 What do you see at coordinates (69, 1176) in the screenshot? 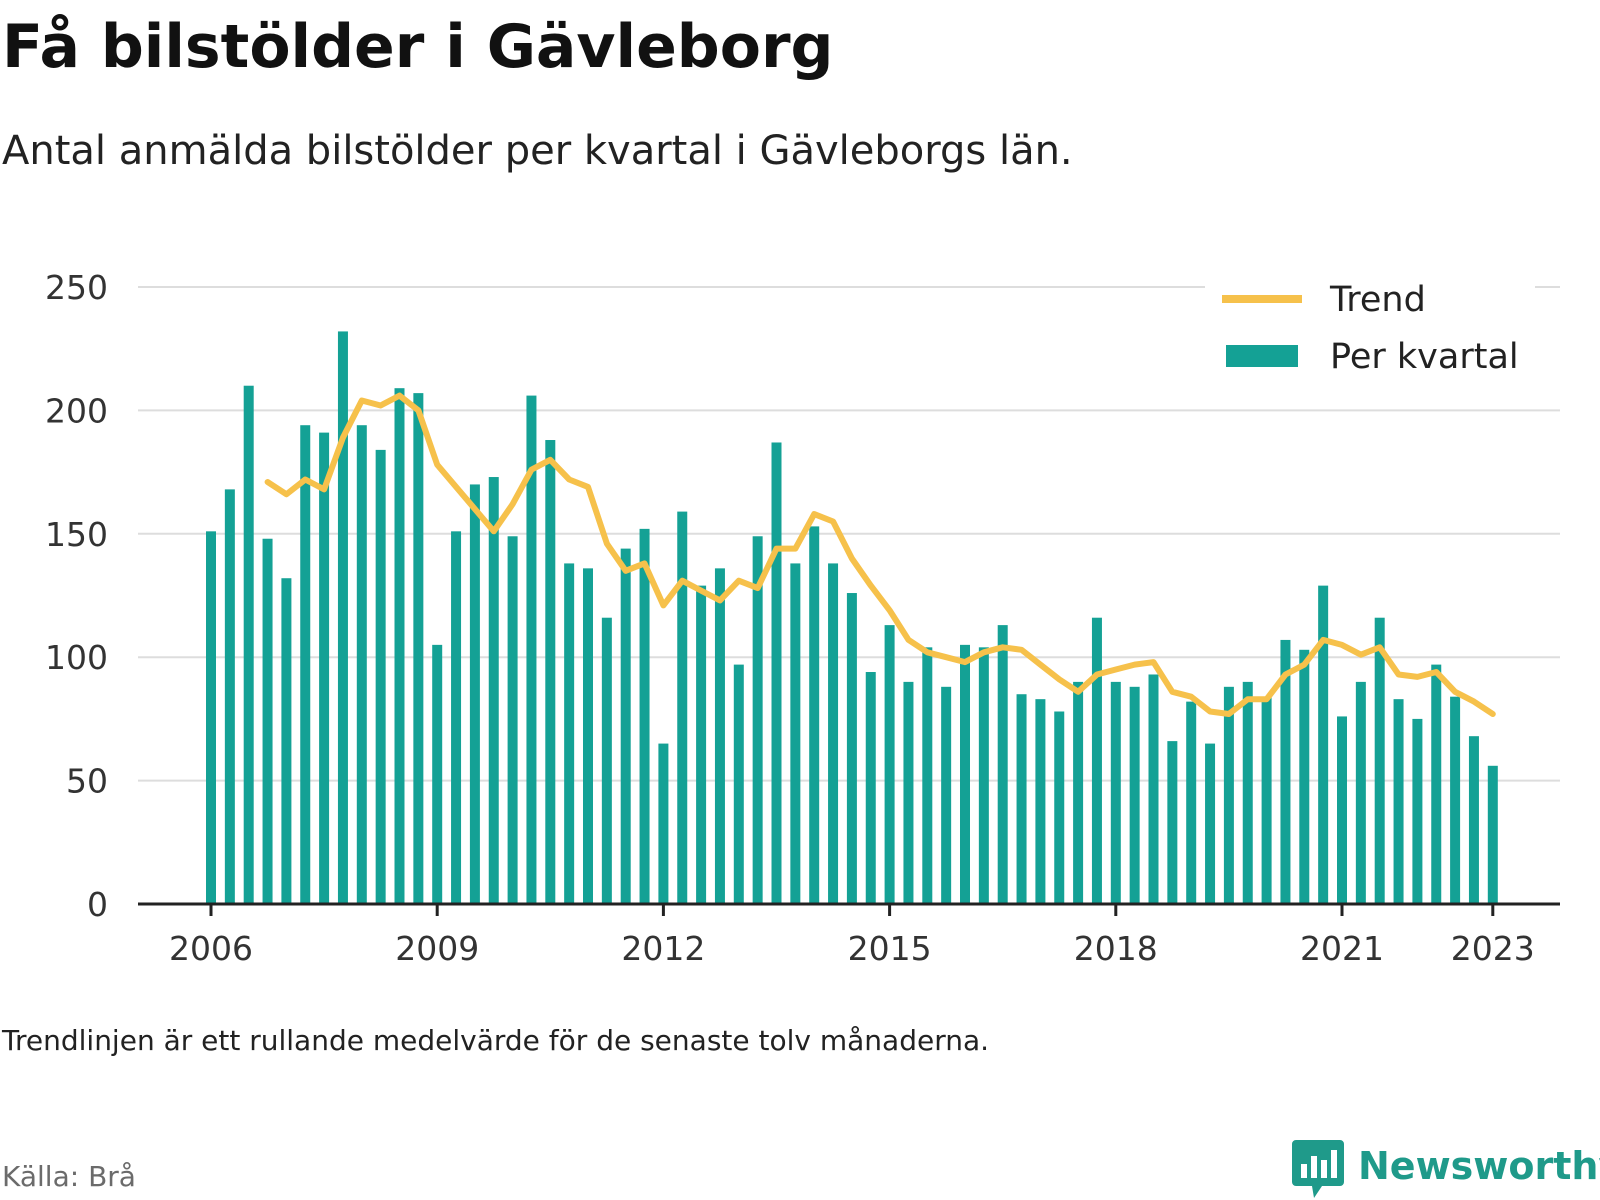
I see `source-label: Källa: Brå` at bounding box center [69, 1176].